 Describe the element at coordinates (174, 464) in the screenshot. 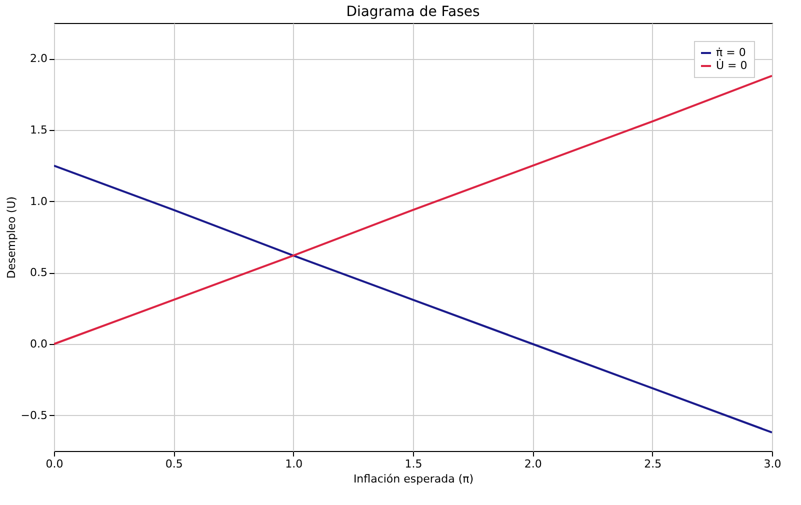

I see `x-tick-label: 0.5` at that location.